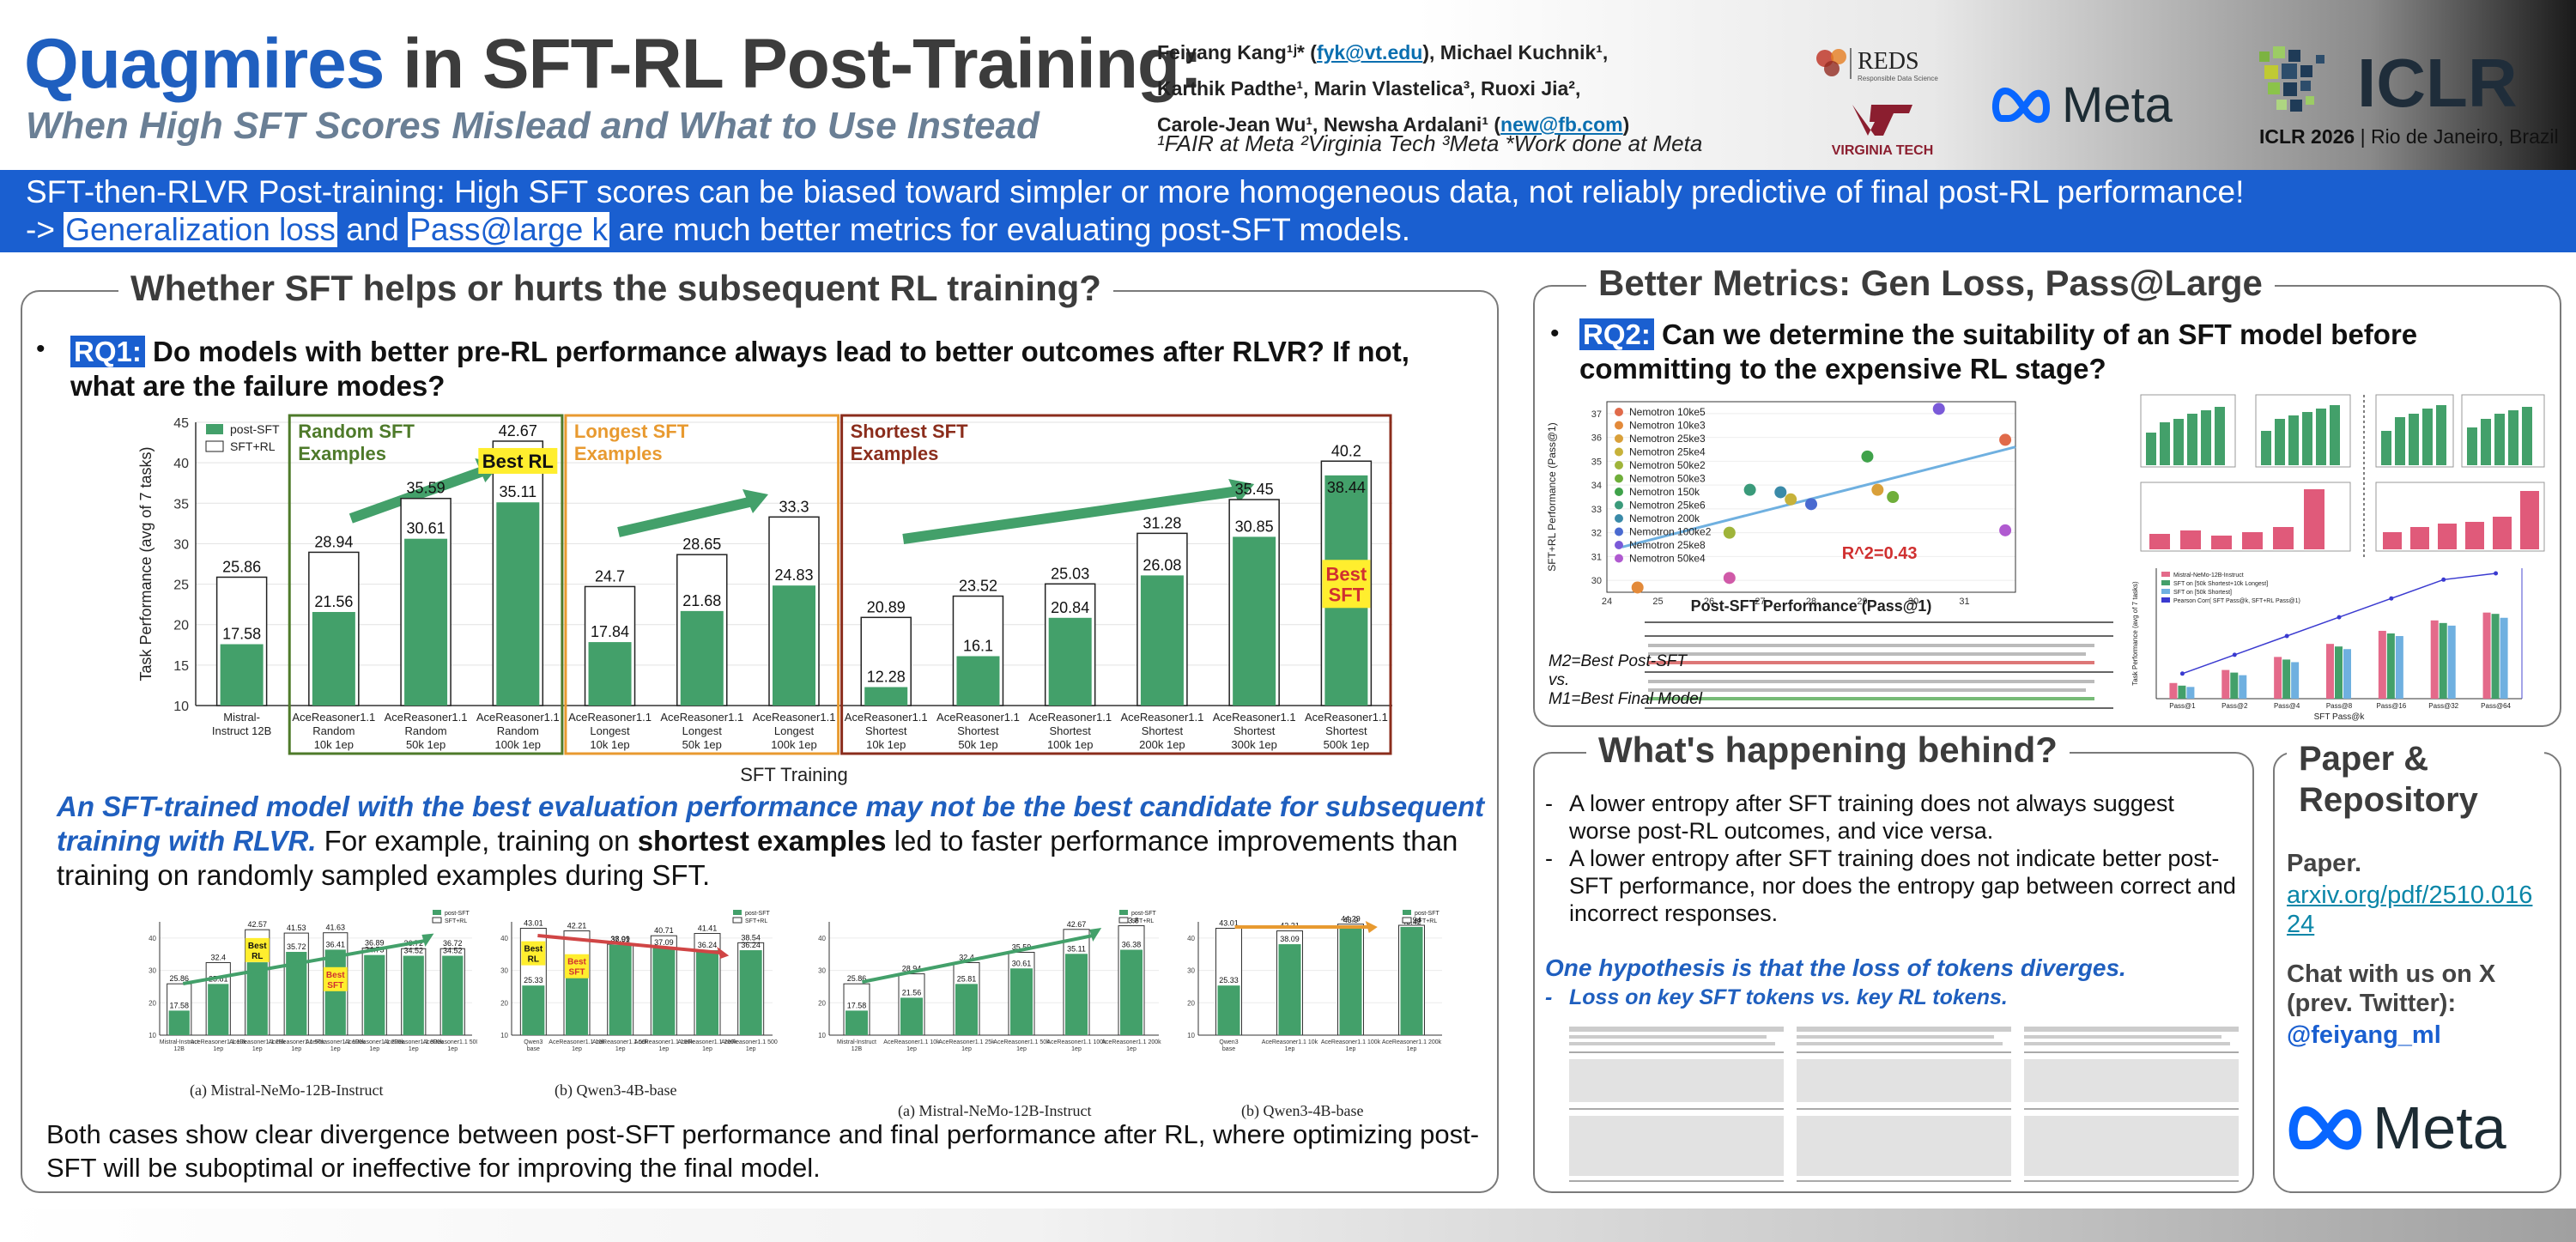  Describe the element at coordinates (1412, 1042) in the screenshot. I see `x-tick-label: AceReasoner1.1 200k` at that location.